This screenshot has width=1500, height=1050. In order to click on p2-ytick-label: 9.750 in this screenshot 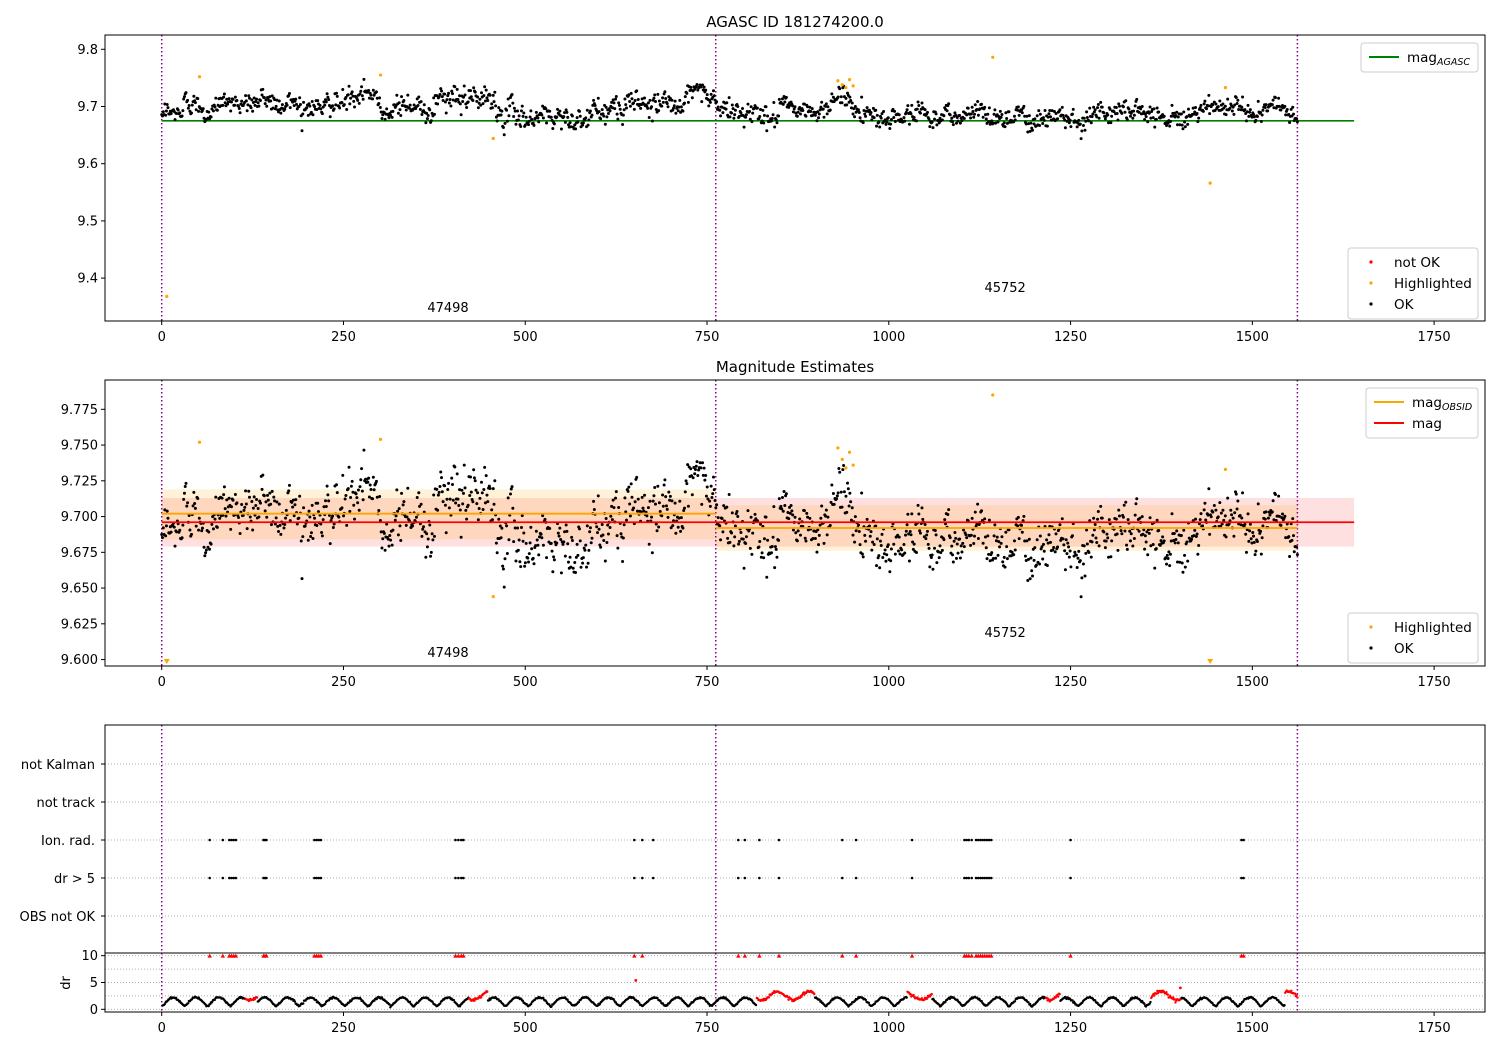, I will do `click(79, 446)`.